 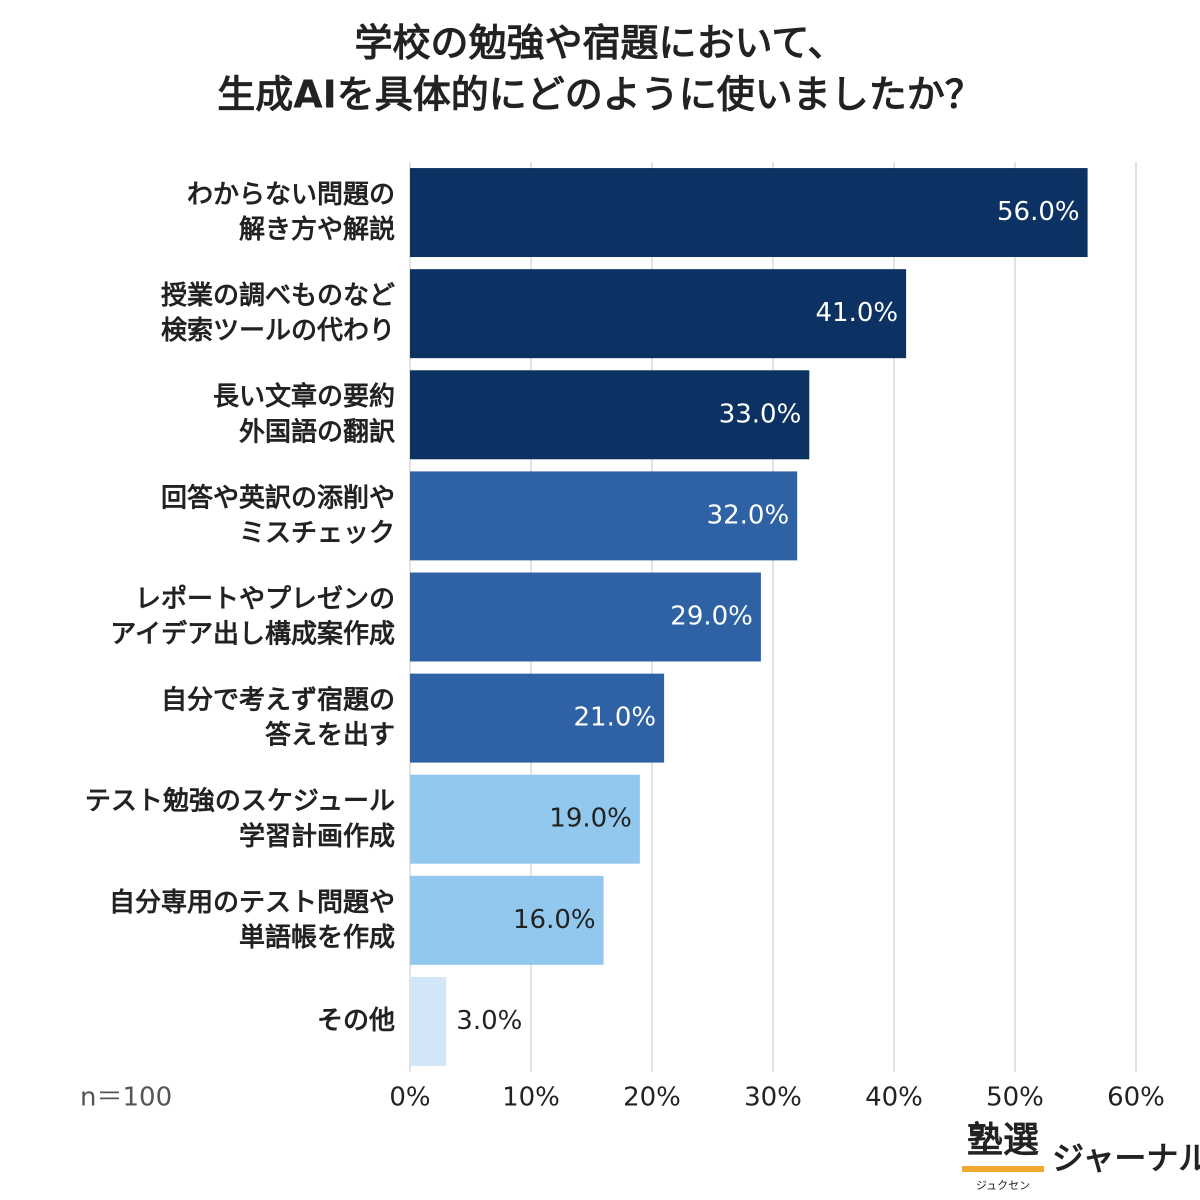 I want to click on value-label: 33.0%, so click(x=760, y=414).